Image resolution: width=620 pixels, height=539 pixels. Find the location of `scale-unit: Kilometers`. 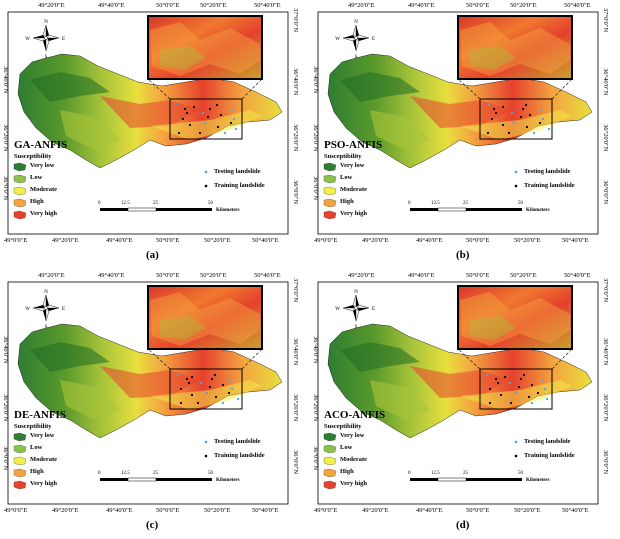

scale-unit: Kilometers is located at coordinates (538, 210).